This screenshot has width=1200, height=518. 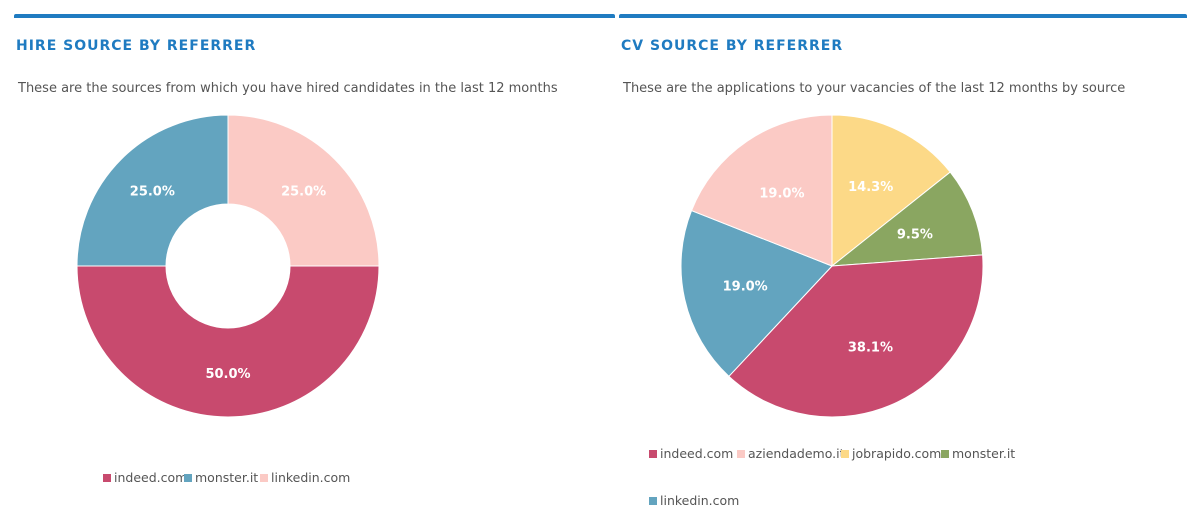 I want to click on slice-label-indeed-com: 38.1%, so click(x=870, y=347).